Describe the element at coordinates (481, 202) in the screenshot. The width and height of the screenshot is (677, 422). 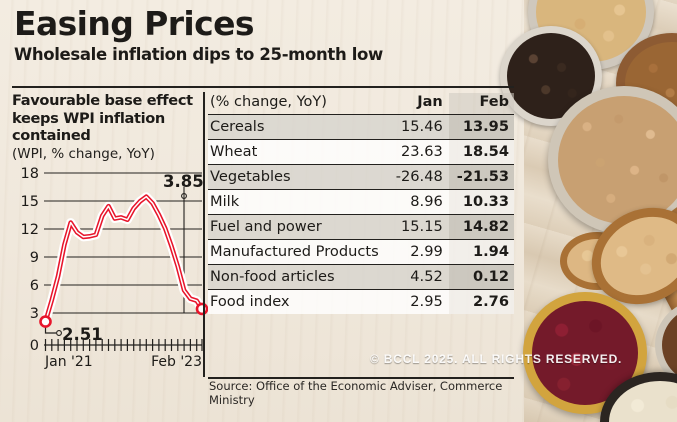
I see `cell-milk-feb: 10.33` at that location.